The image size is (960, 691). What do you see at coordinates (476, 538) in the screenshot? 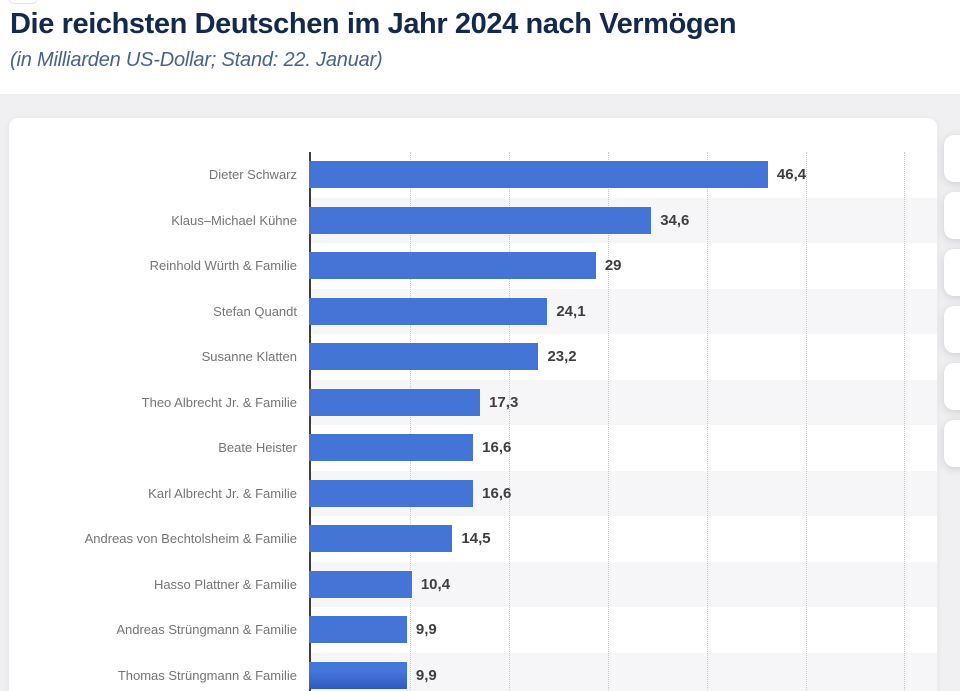
I see `bar-value: 14,5` at bounding box center [476, 538].